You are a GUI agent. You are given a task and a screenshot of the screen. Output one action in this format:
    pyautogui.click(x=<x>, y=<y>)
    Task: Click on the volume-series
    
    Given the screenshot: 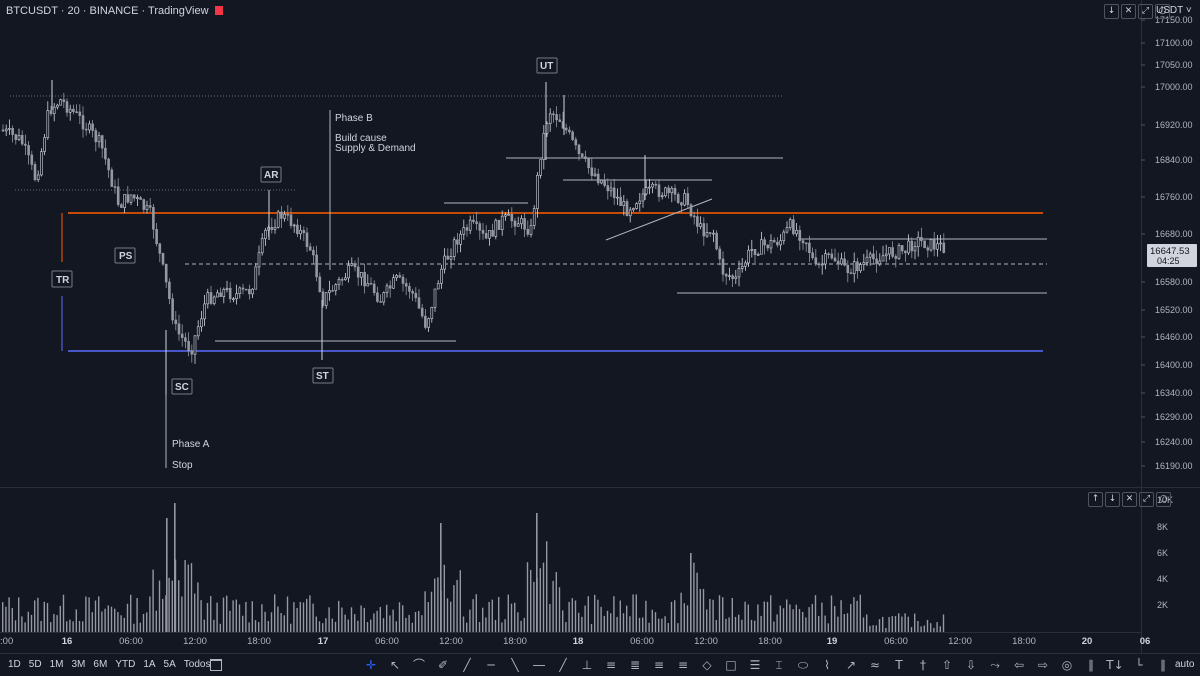 What is the action you would take?
    pyautogui.click(x=473, y=567)
    